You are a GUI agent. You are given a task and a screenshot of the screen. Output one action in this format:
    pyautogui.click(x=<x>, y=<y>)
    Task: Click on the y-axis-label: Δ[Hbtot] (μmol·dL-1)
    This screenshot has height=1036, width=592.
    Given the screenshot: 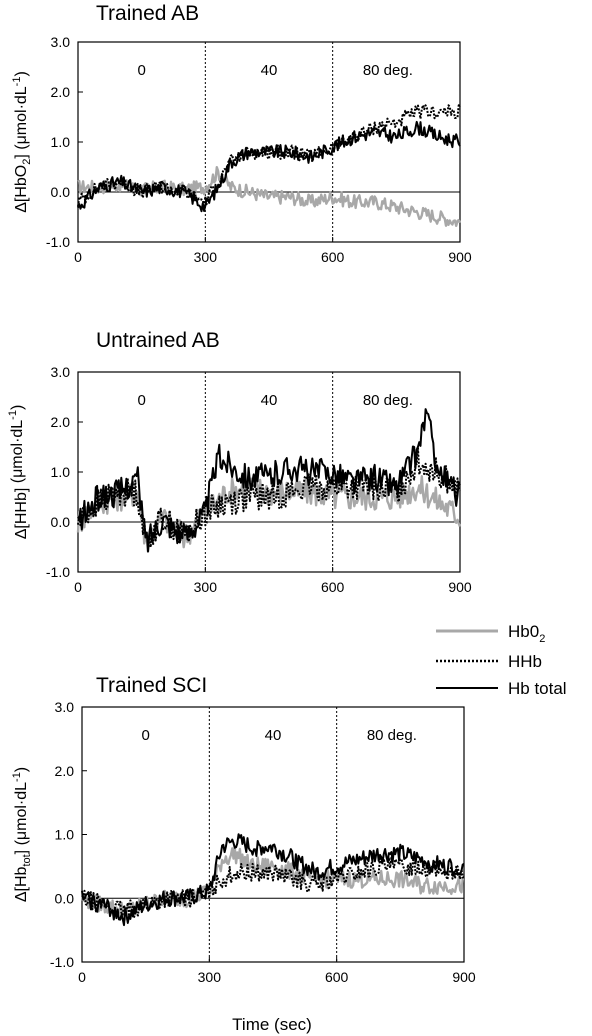 What is the action you would take?
    pyautogui.click(x=22, y=834)
    